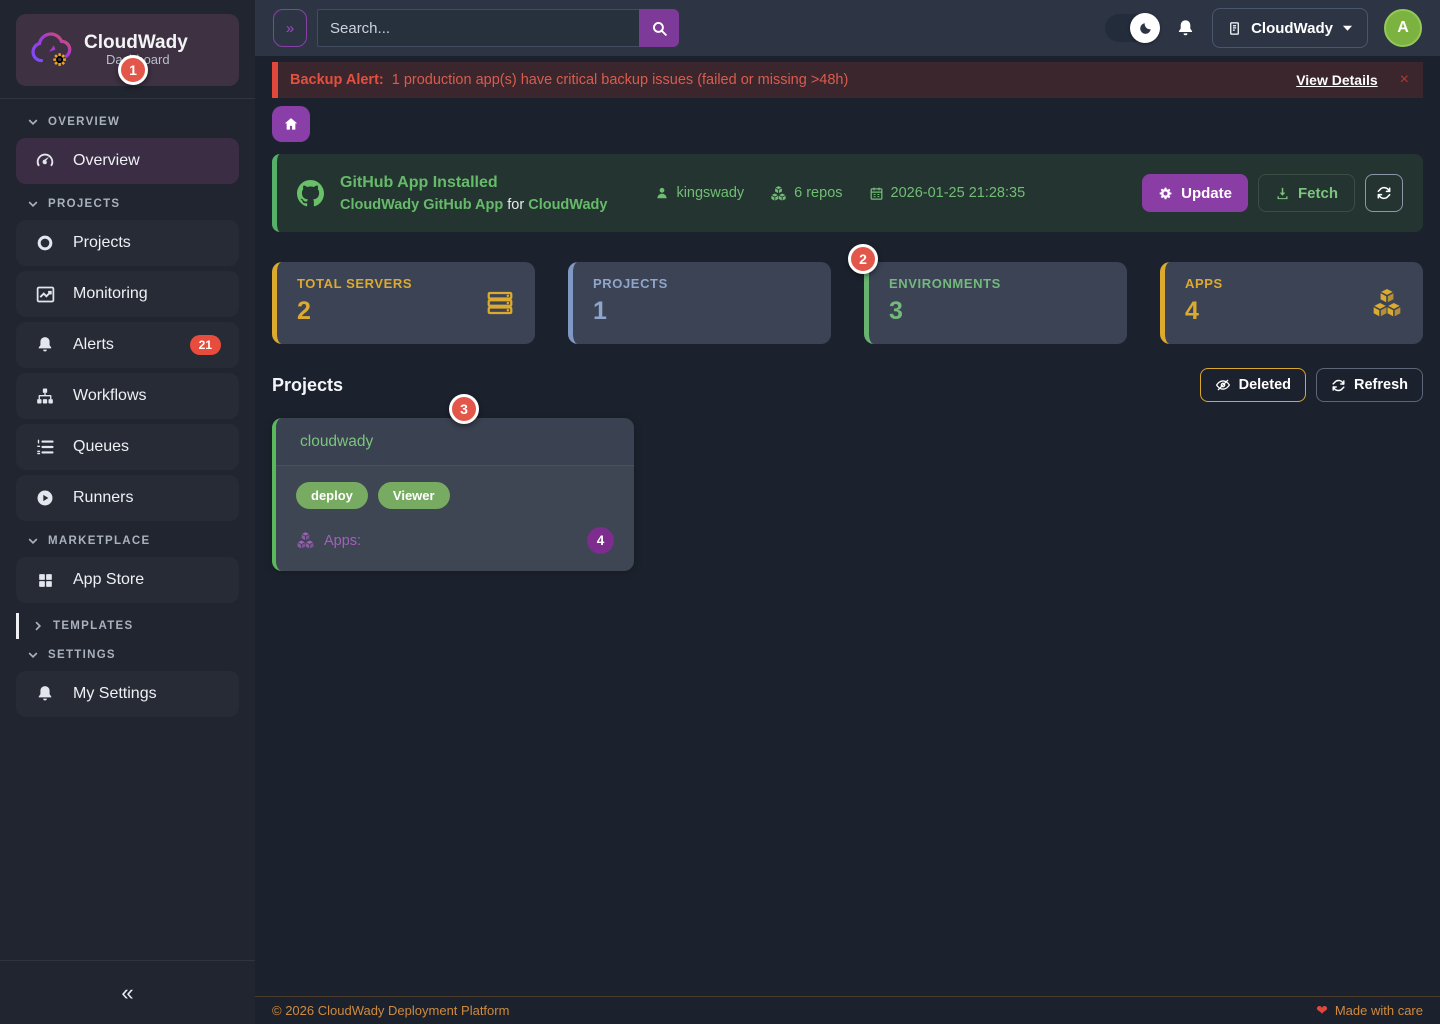 The width and height of the screenshot is (1440, 1024). Describe the element at coordinates (659, 28) in the screenshot. I see `search-button` at that location.